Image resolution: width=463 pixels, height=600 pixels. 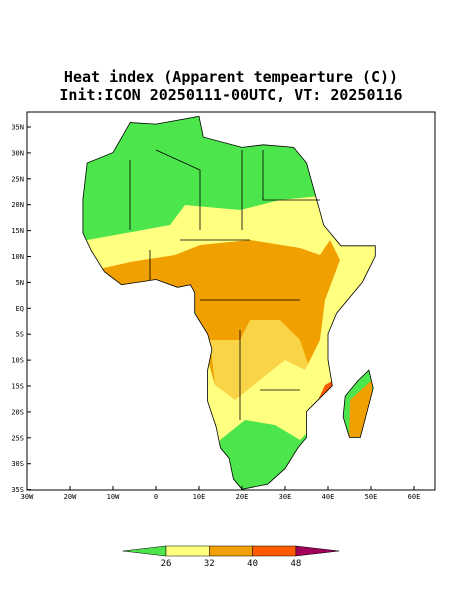 I want to click on lat-label: 15S, so click(x=17, y=387).